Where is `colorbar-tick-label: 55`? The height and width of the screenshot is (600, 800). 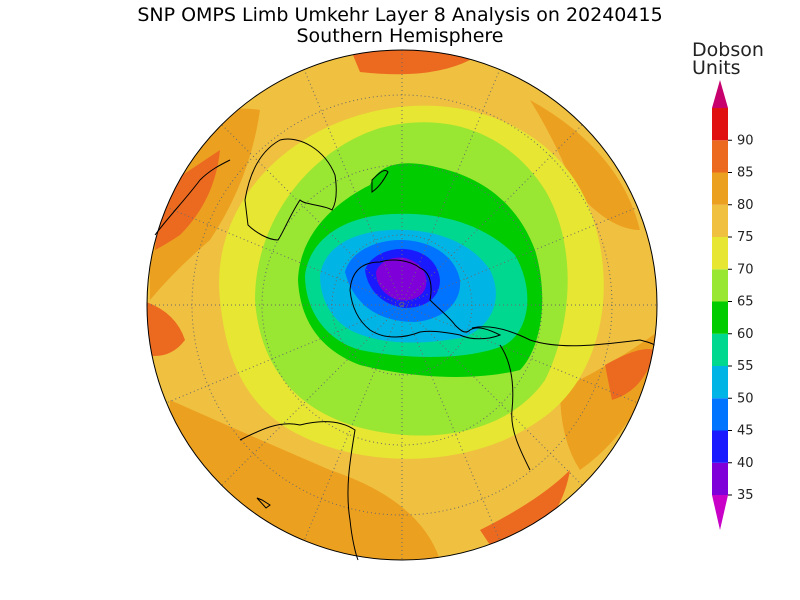 colorbar-tick-label: 55 is located at coordinates (745, 366).